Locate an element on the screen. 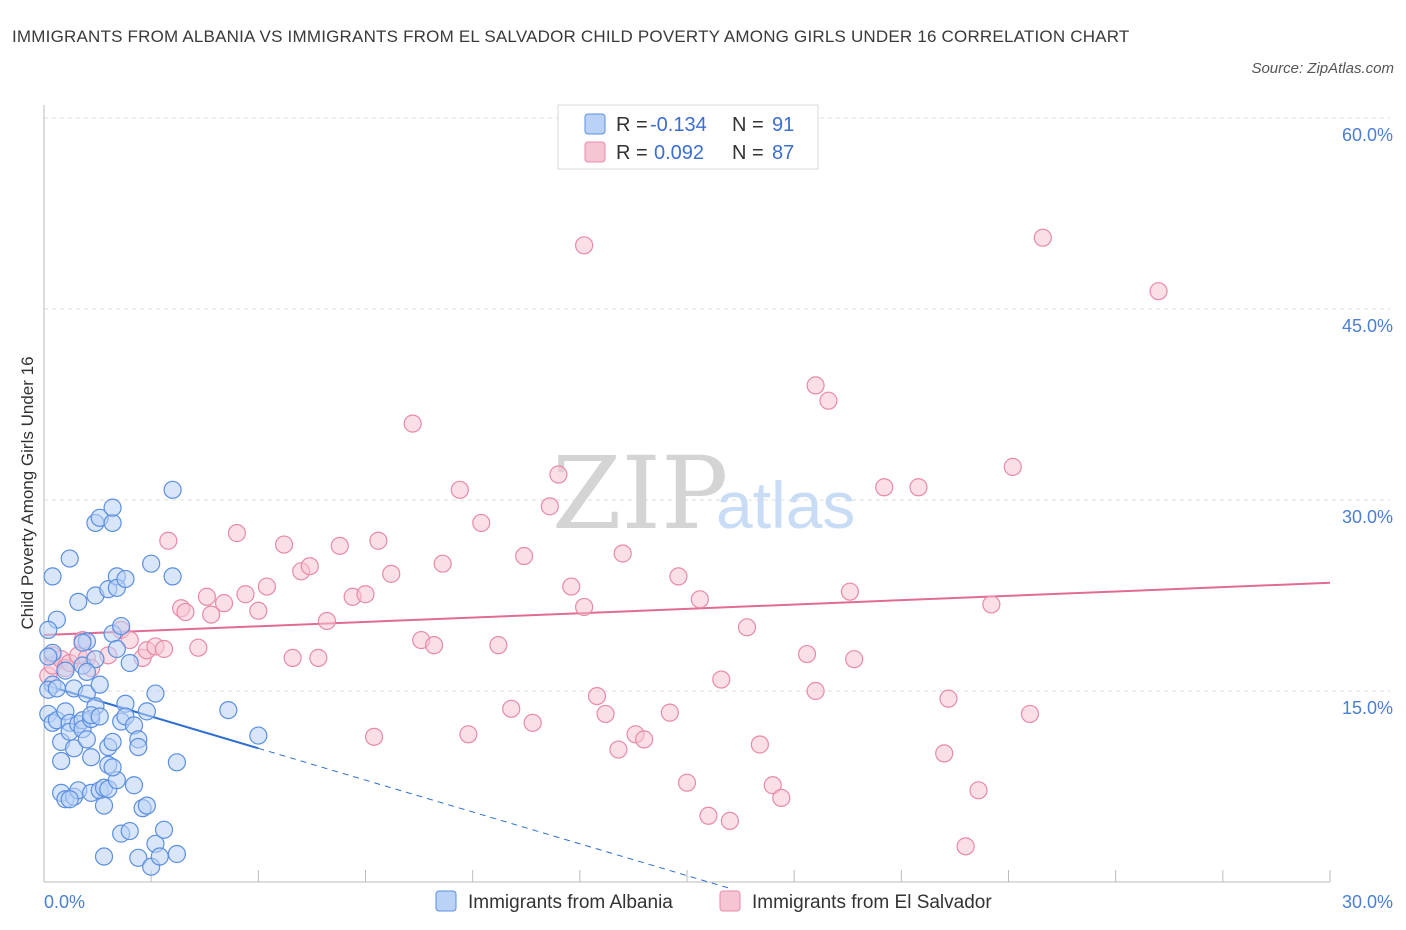  legend-n-label-elsalvador: N = is located at coordinates (748, 153).